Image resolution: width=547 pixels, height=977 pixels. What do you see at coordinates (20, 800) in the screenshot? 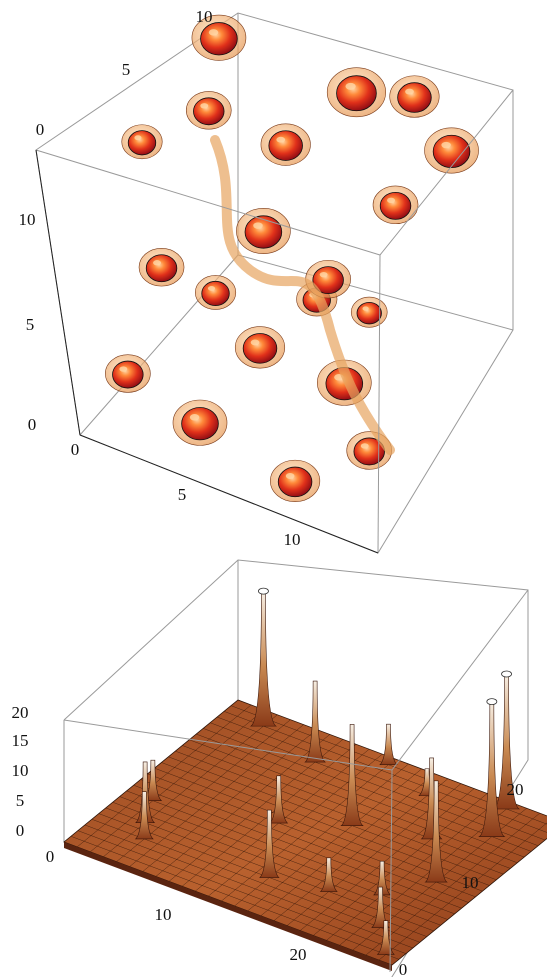
I see `surface-z-tick-label: 5` at bounding box center [20, 800].